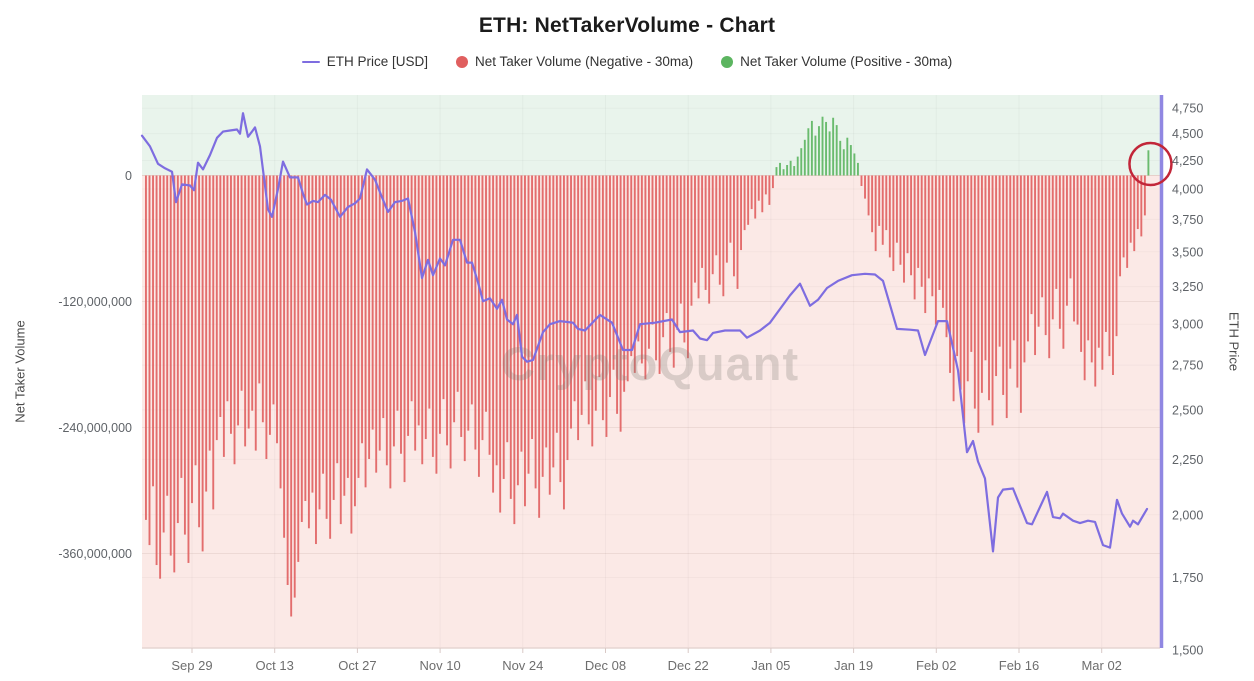 This screenshot has width=1254, height=681. Describe the element at coordinates (836, 61) in the screenshot. I see `legend-item-positive-volume: Net Taker Volume (Positive - 30ma)` at that location.